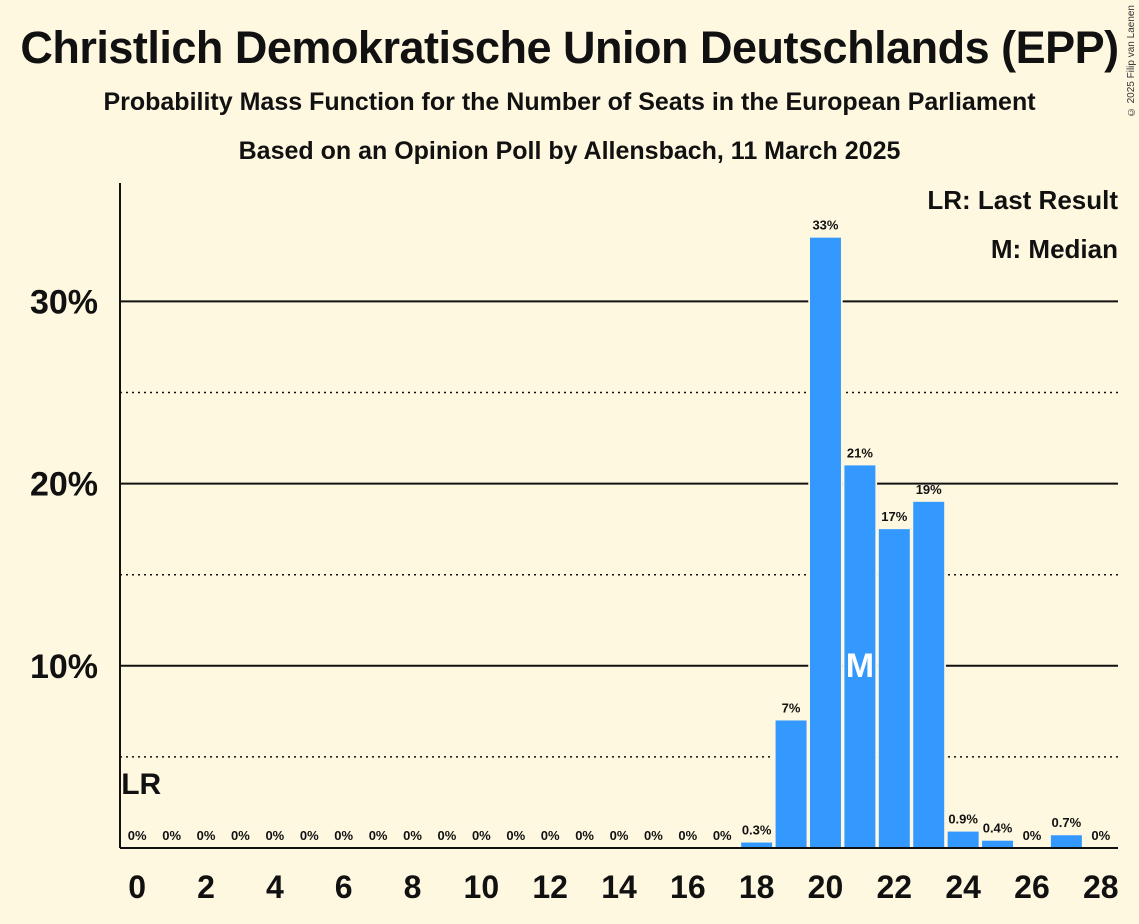  I want to click on x-tick-label: 0, so click(137, 887).